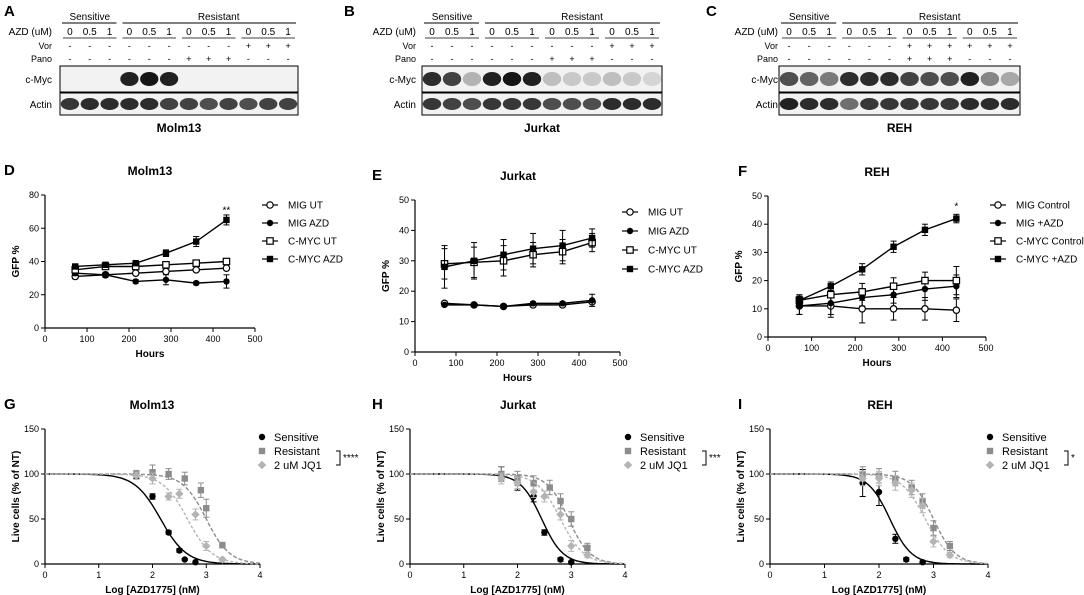 Image resolution: width=1084 pixels, height=595 pixels. Describe the element at coordinates (767, 105) in the screenshot. I see `band-label: Actin` at that location.